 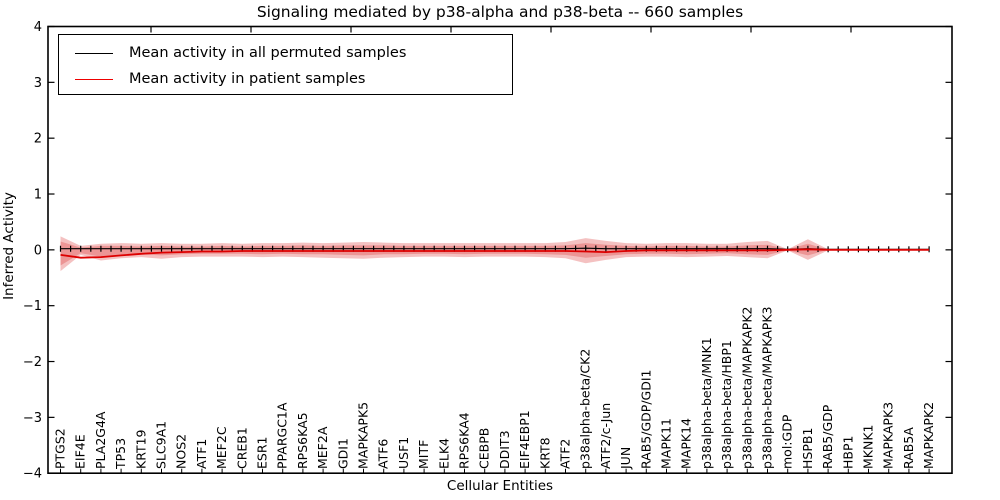 I want to click on x-tick-label: CEBPB, so click(x=484, y=448).